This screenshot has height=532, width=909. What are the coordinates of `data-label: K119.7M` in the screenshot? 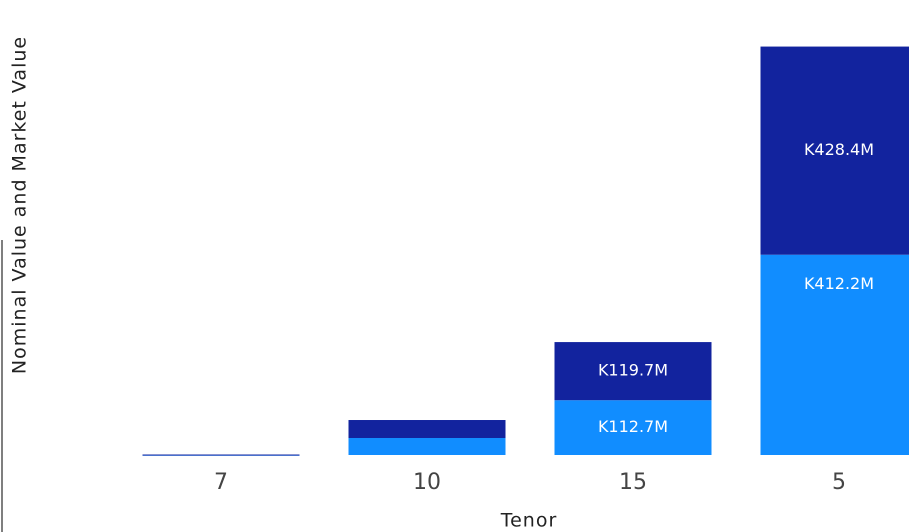 It's located at (633, 370).